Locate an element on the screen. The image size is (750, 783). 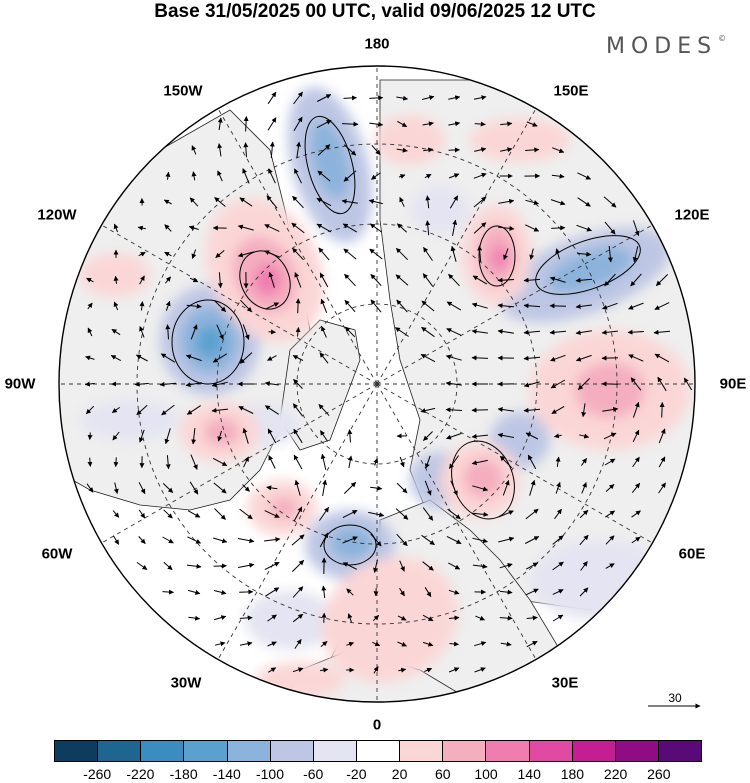
colorbar-tick-label: 140 is located at coordinates (529, 774).